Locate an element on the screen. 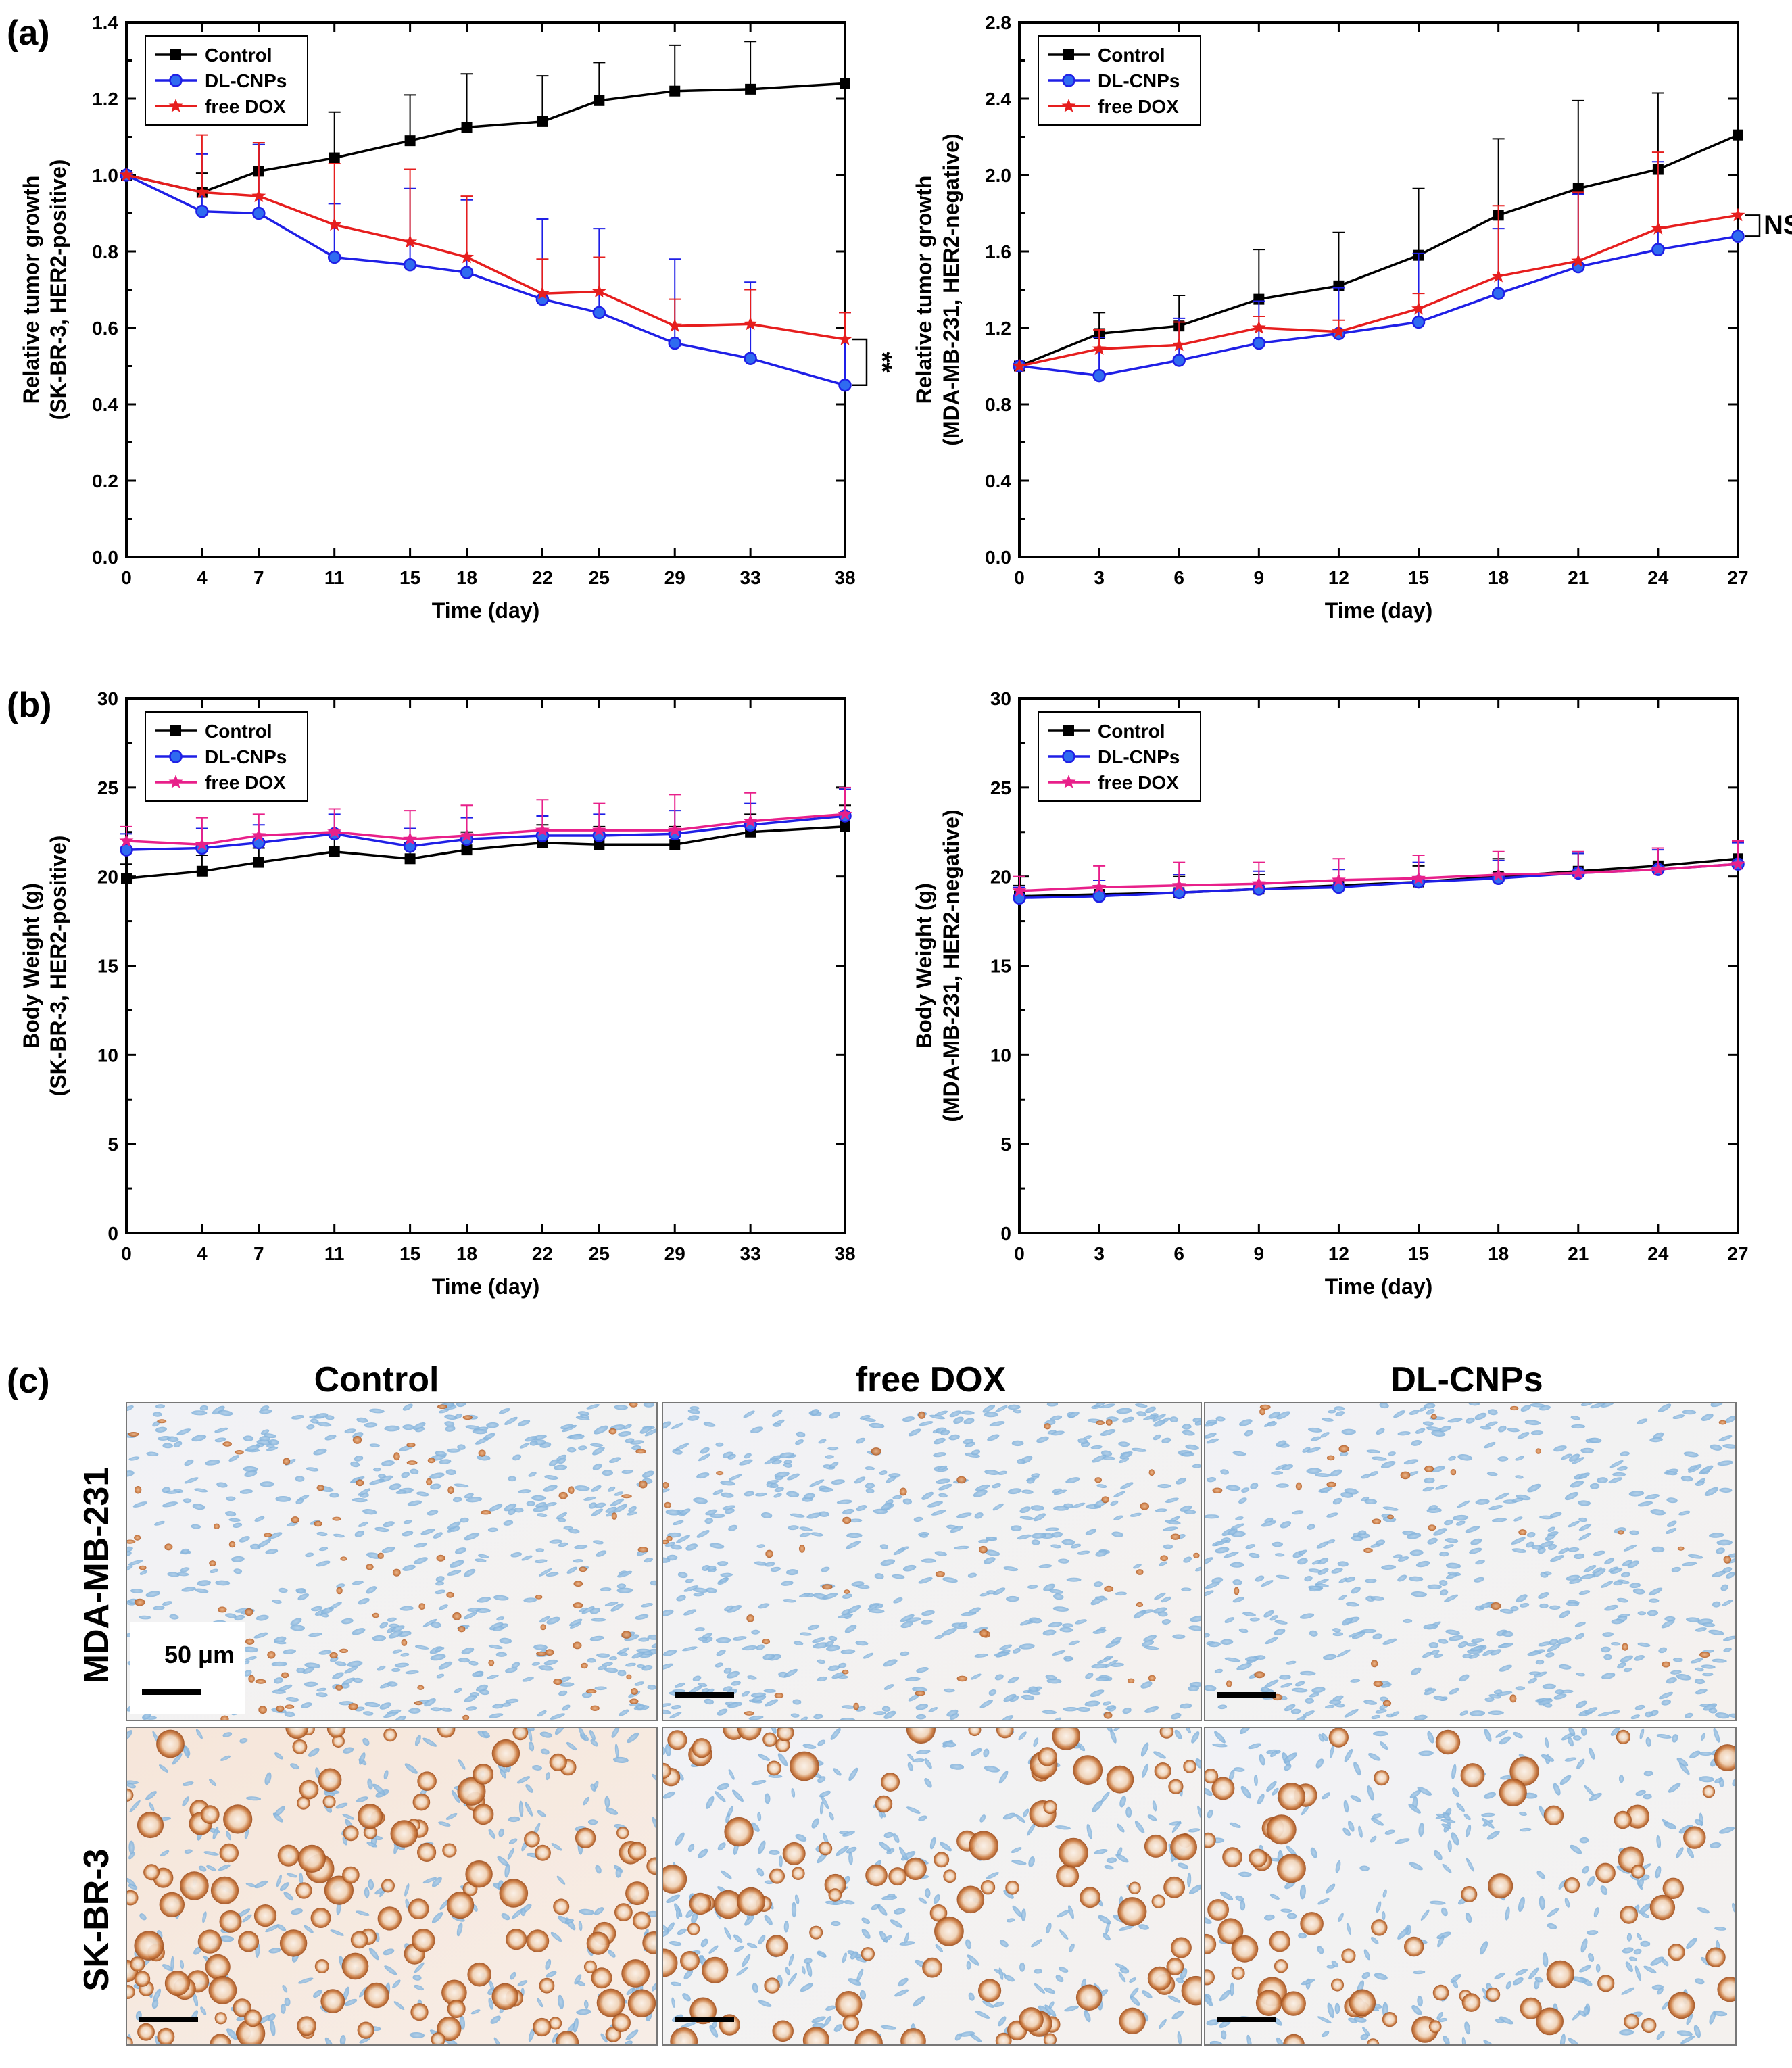  x-tick-label: 15 is located at coordinates (409, 577).